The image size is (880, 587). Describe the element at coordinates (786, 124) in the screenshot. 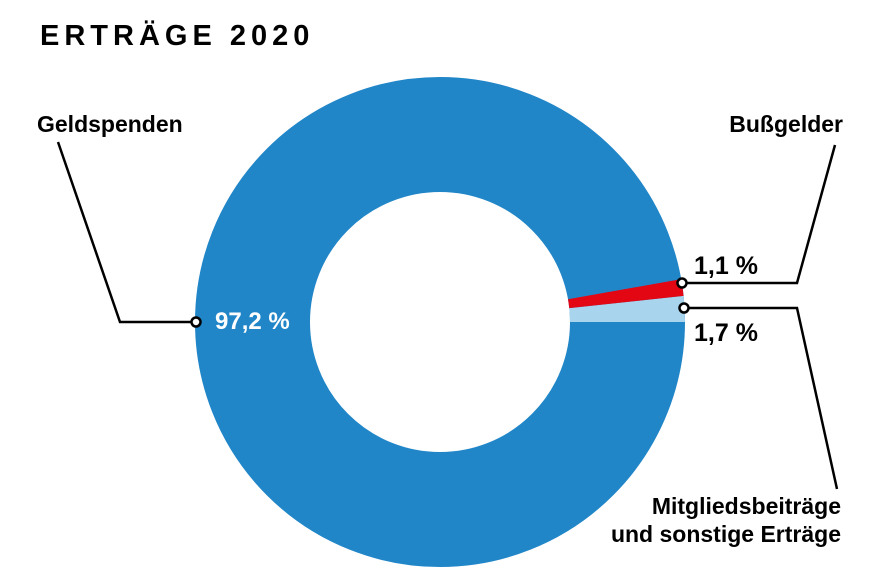

I see `label-bussgelder: Bußgelder` at that location.